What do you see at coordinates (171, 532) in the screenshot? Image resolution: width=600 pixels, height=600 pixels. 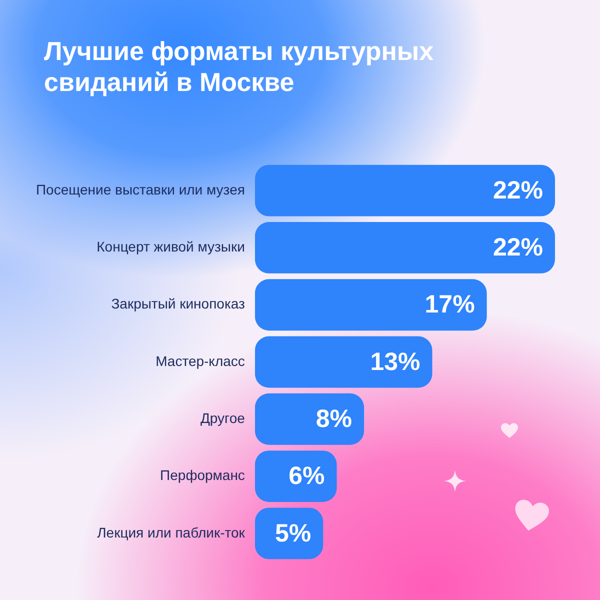 I see `y-tick-label: Лекция или паблик-ток` at bounding box center [171, 532].